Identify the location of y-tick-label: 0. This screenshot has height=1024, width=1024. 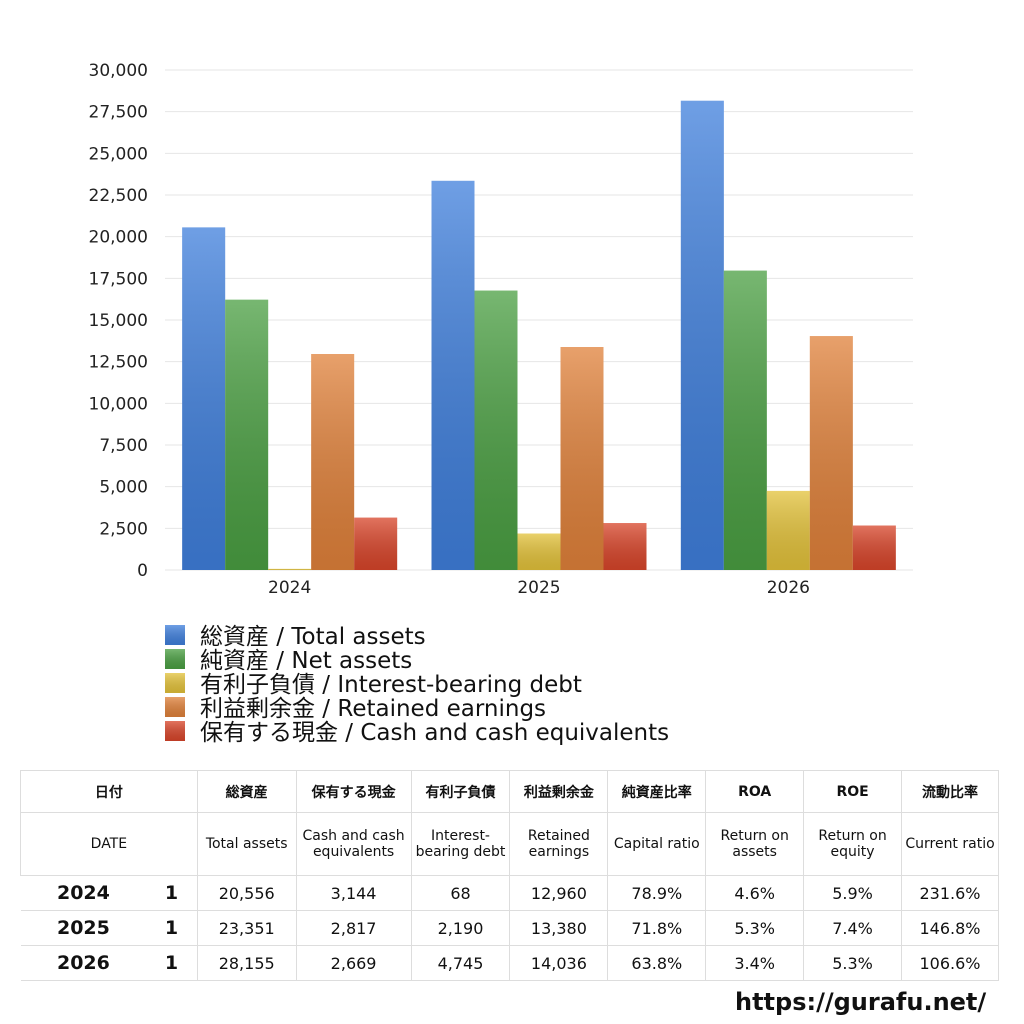
(142, 571).